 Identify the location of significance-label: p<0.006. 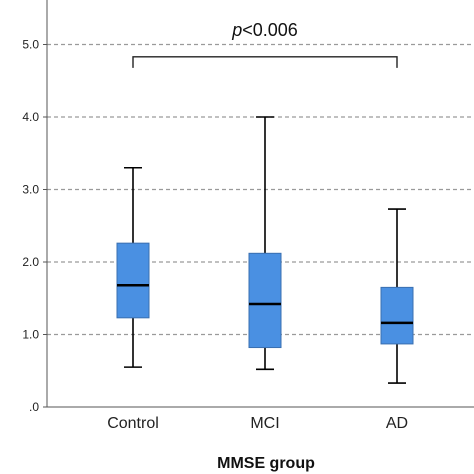
(264, 30).